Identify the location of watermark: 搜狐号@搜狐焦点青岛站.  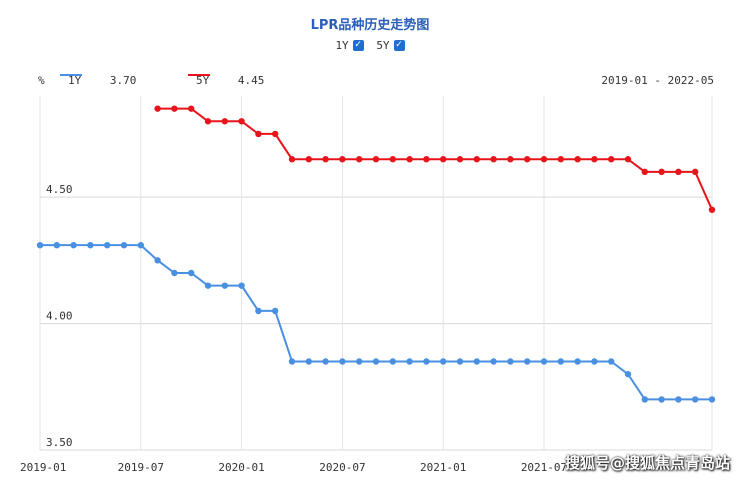
(647, 463).